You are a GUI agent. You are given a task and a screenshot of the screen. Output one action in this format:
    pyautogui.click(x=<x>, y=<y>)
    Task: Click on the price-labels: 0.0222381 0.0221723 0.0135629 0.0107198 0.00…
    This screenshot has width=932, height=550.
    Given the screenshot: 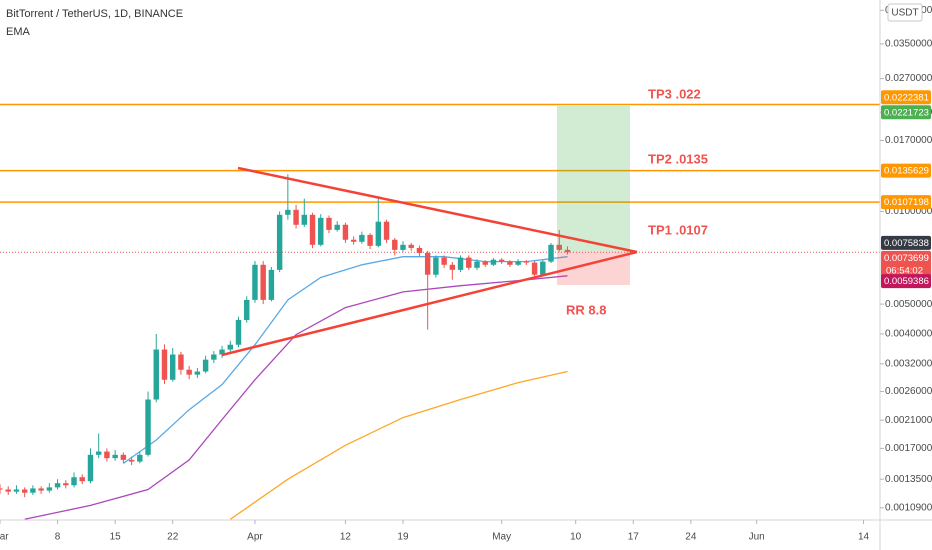 What is the action you would take?
    pyautogui.click(x=906, y=189)
    